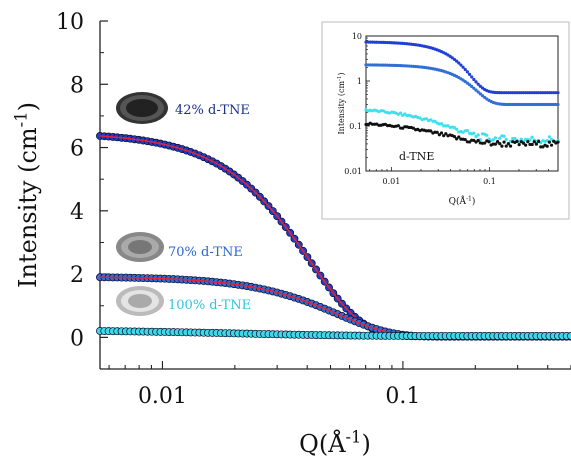 The image size is (571, 466). Describe the element at coordinates (142, 108) in the screenshot. I see `particle-42-image` at that location.